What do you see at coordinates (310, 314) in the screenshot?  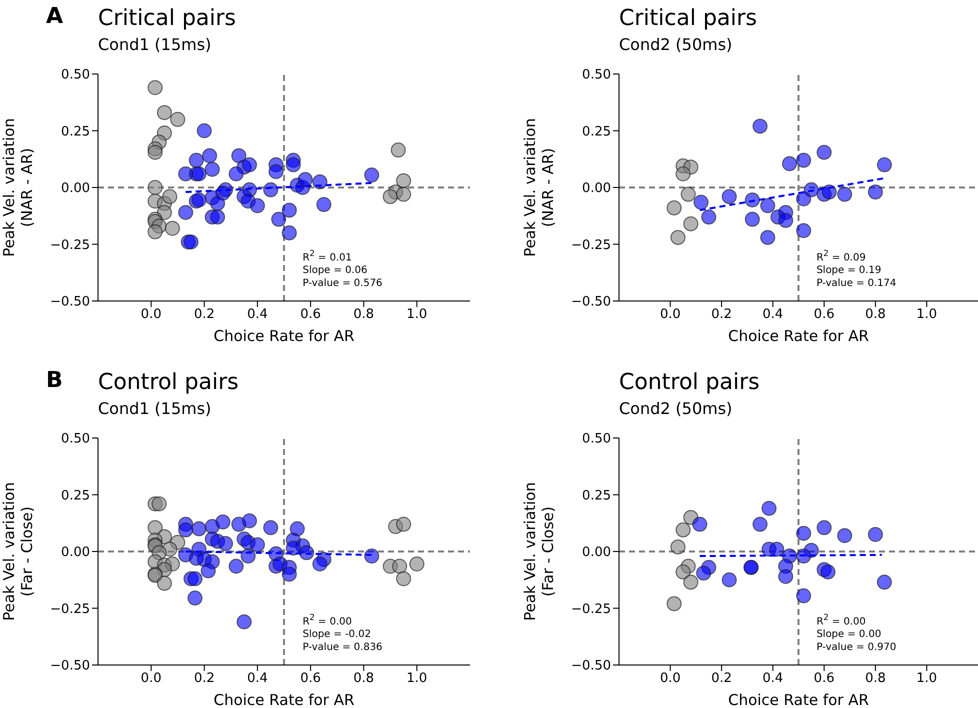 I see `x-tick-label: 0.6` at bounding box center [310, 314].